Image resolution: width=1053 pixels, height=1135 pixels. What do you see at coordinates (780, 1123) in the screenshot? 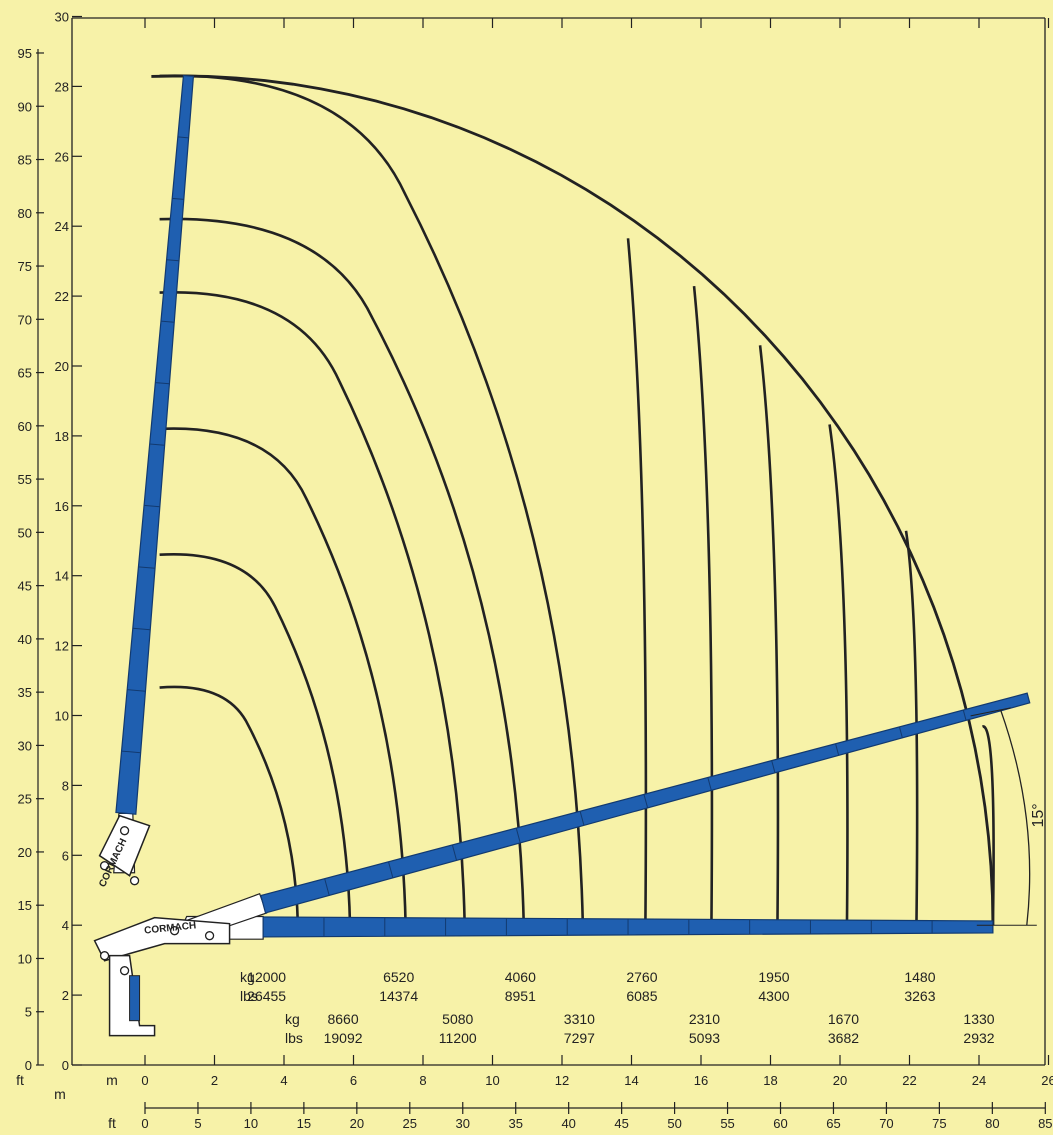
I see `bottom-ft-tick-label: 60` at bounding box center [780, 1123].